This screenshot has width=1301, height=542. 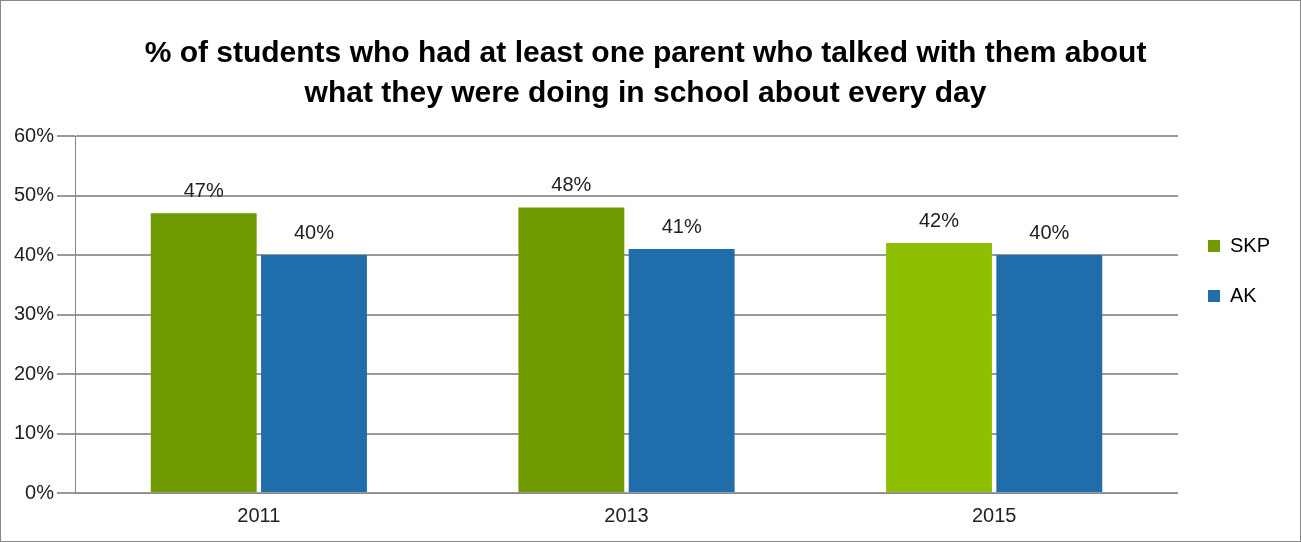 I want to click on x-tick-label: 2015, so click(x=994, y=514).